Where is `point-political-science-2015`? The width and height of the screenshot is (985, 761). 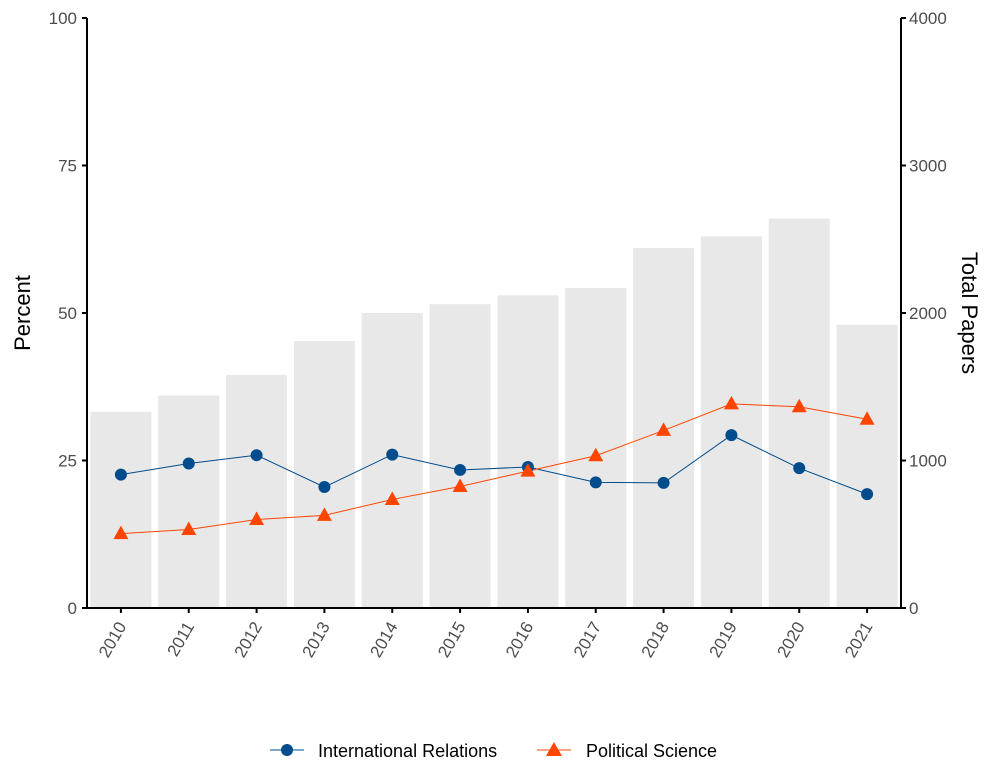 point-political-science-2015 is located at coordinates (460, 485).